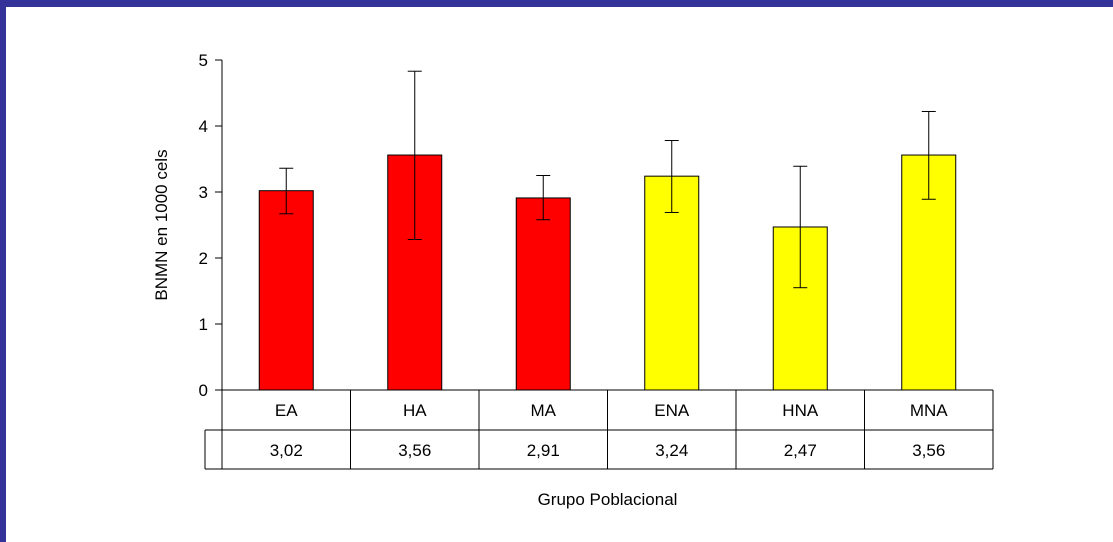 The image size is (1113, 542). What do you see at coordinates (556, 3) in the screenshot?
I see `frame-top-border` at bounding box center [556, 3].